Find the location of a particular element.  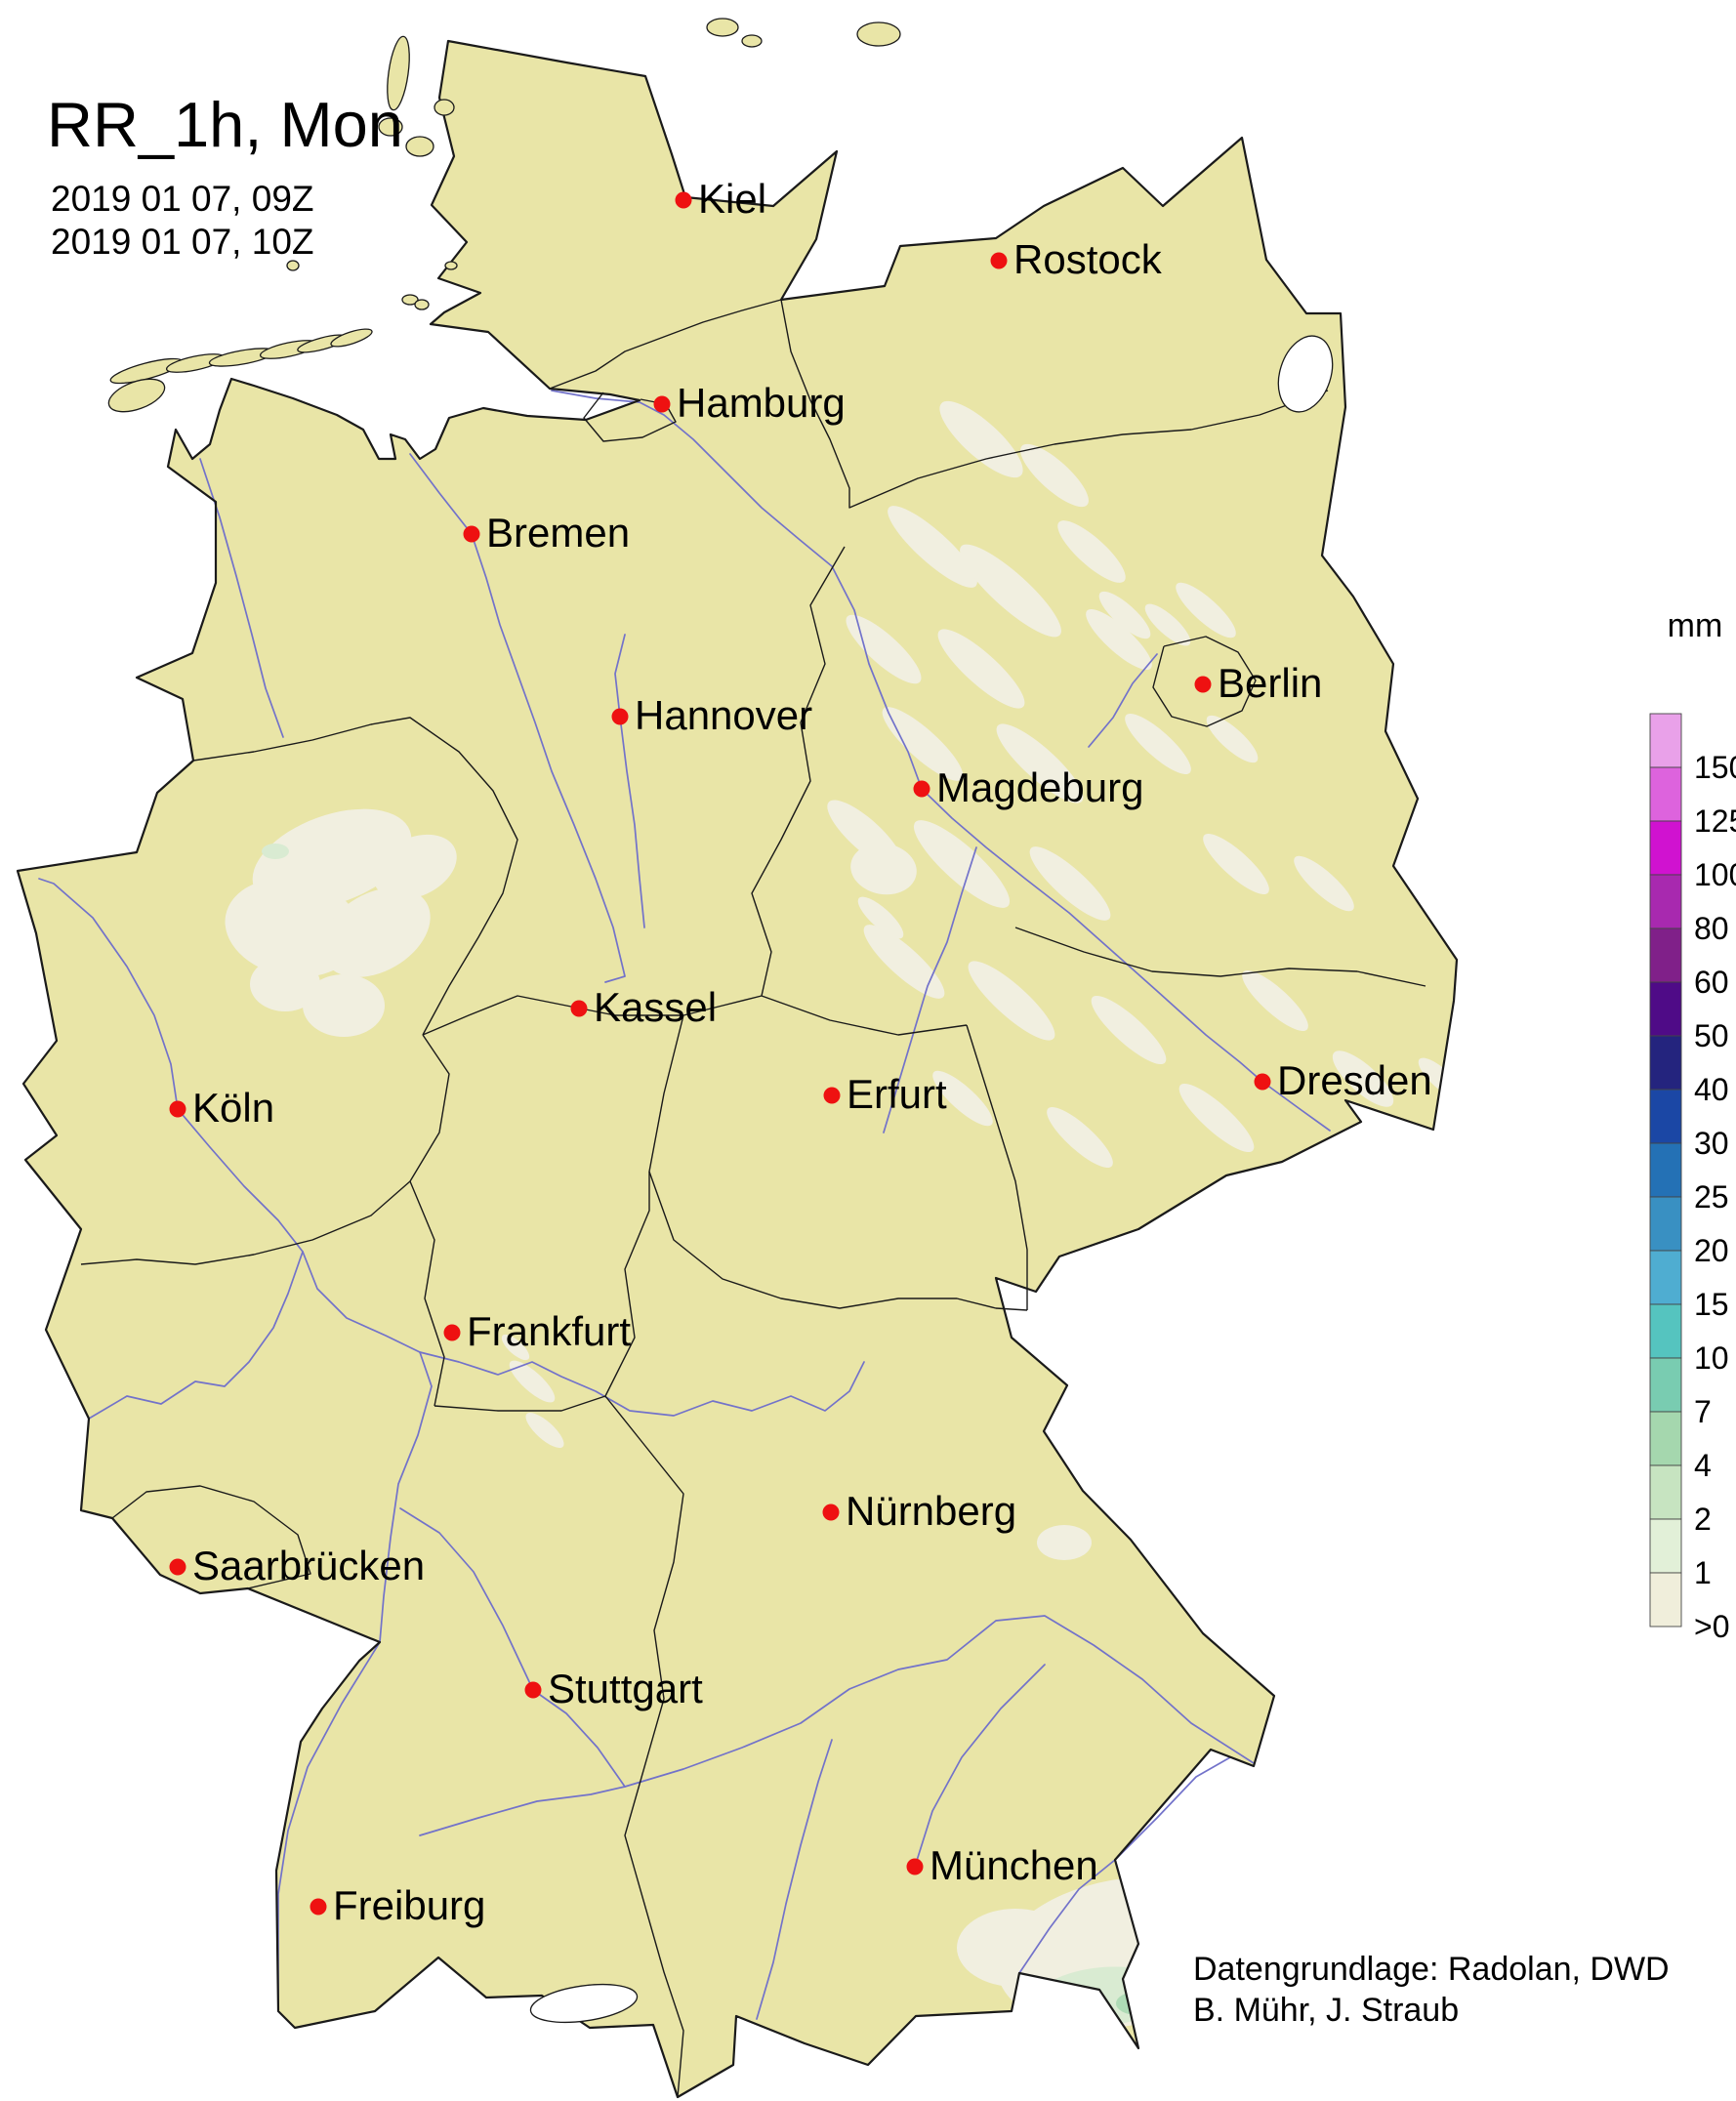

city: Freiburg is located at coordinates (397, 1905).